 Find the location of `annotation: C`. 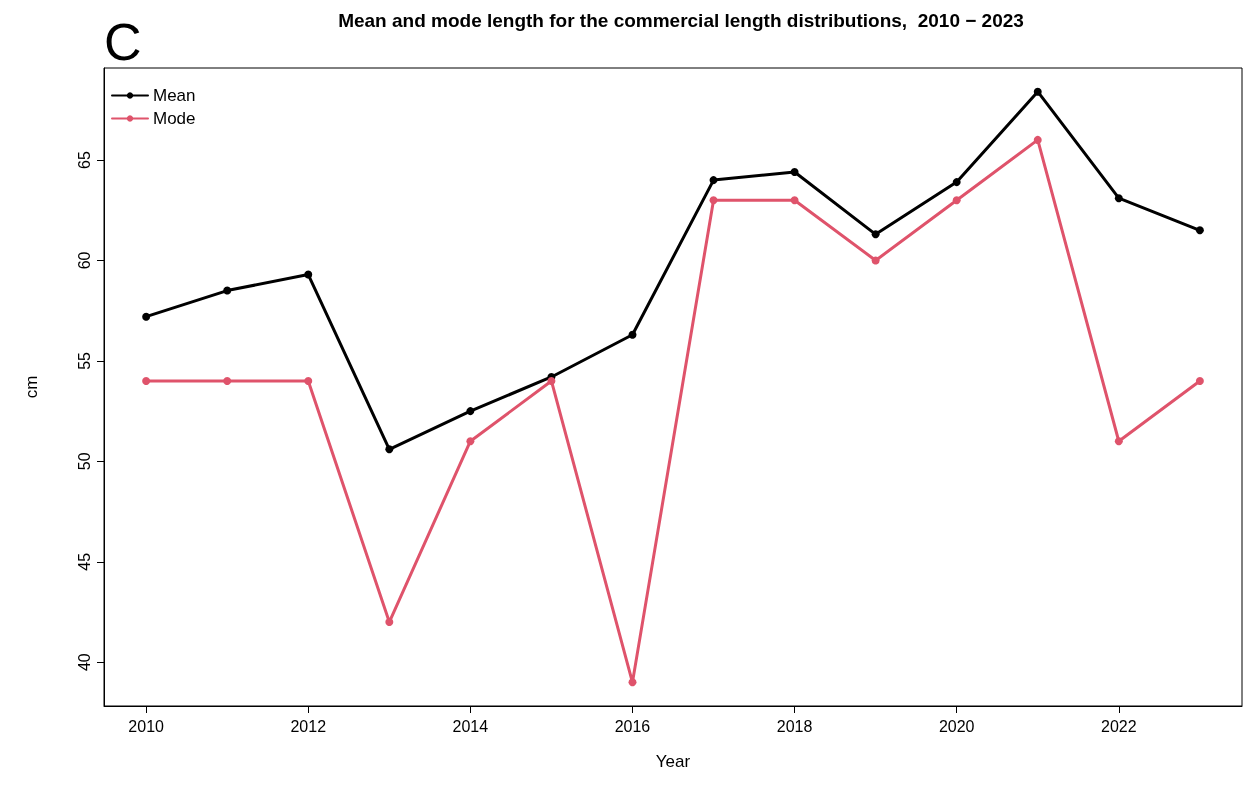

annotation: C is located at coordinates (123, 42).